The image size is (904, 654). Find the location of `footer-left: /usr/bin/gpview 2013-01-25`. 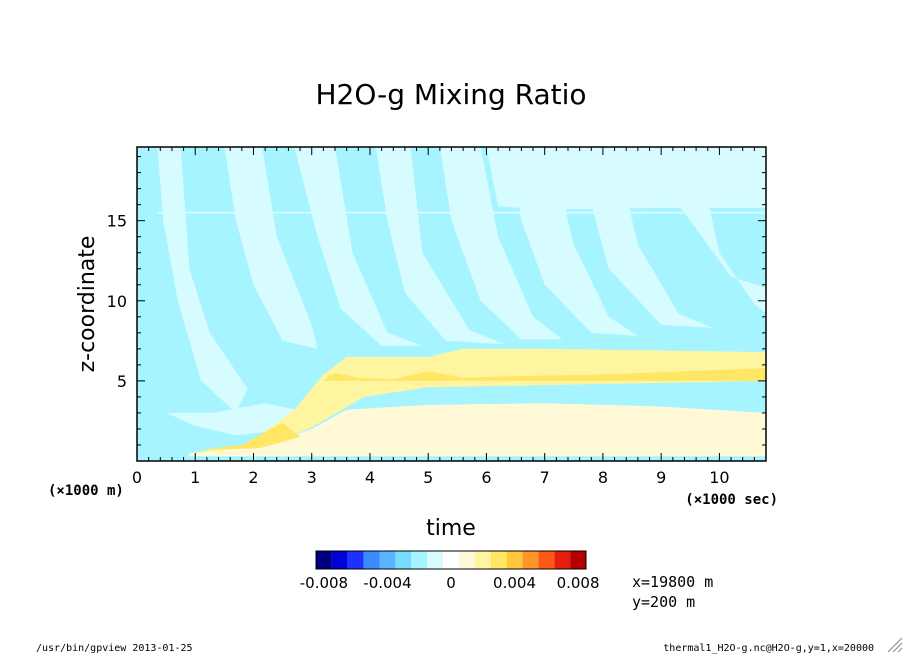

footer-left: /usr/bin/gpview 2013-01-25 is located at coordinates (114, 648).